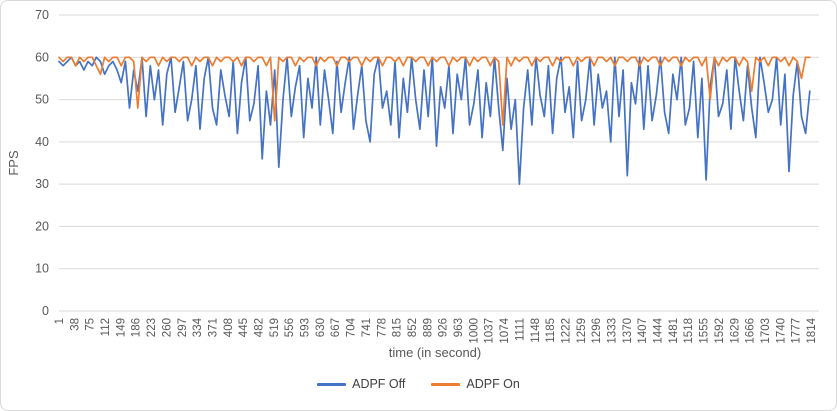 This screenshot has height=411, width=837. What do you see at coordinates (520, 329) in the screenshot?
I see `x-tick-label: 1111` at bounding box center [520, 329].